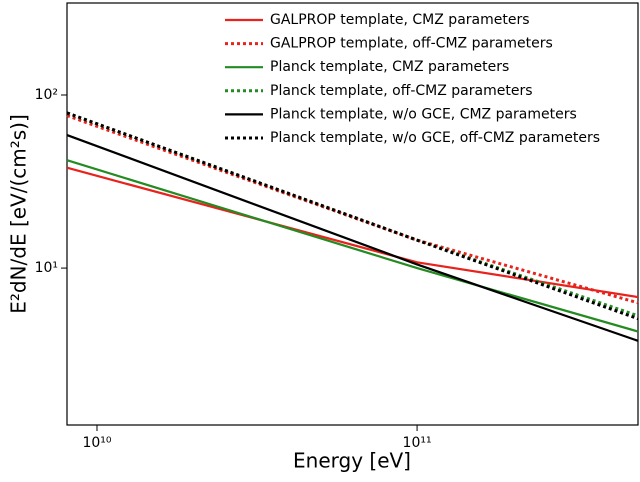  Describe the element at coordinates (46, 268) in the screenshot. I see `y-tick-label: 10¹` at that location.